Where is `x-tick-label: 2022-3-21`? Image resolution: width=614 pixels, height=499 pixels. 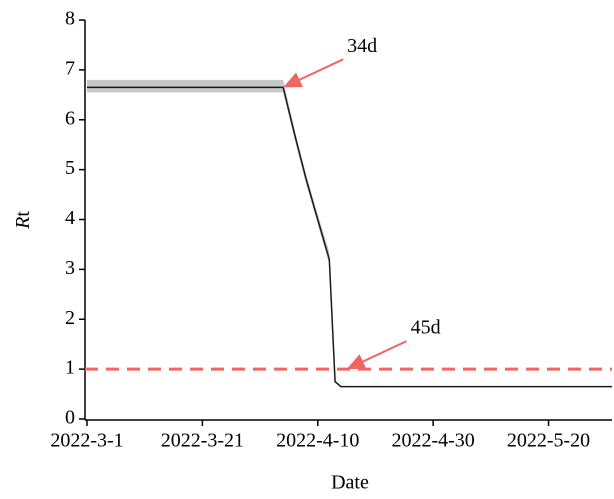
x-tick-label: 2022-3-21 is located at coordinates (202, 441).